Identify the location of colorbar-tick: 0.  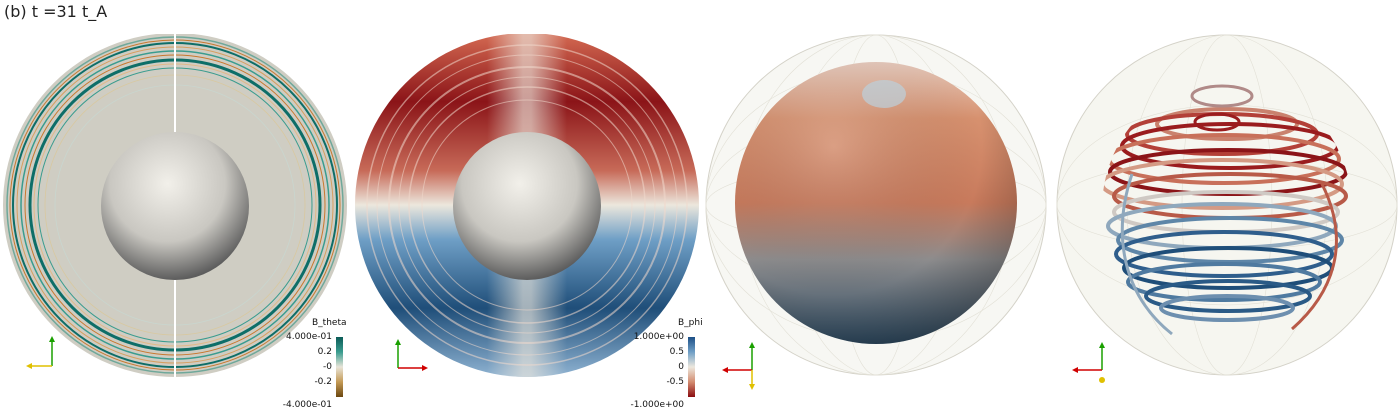
(681, 367).